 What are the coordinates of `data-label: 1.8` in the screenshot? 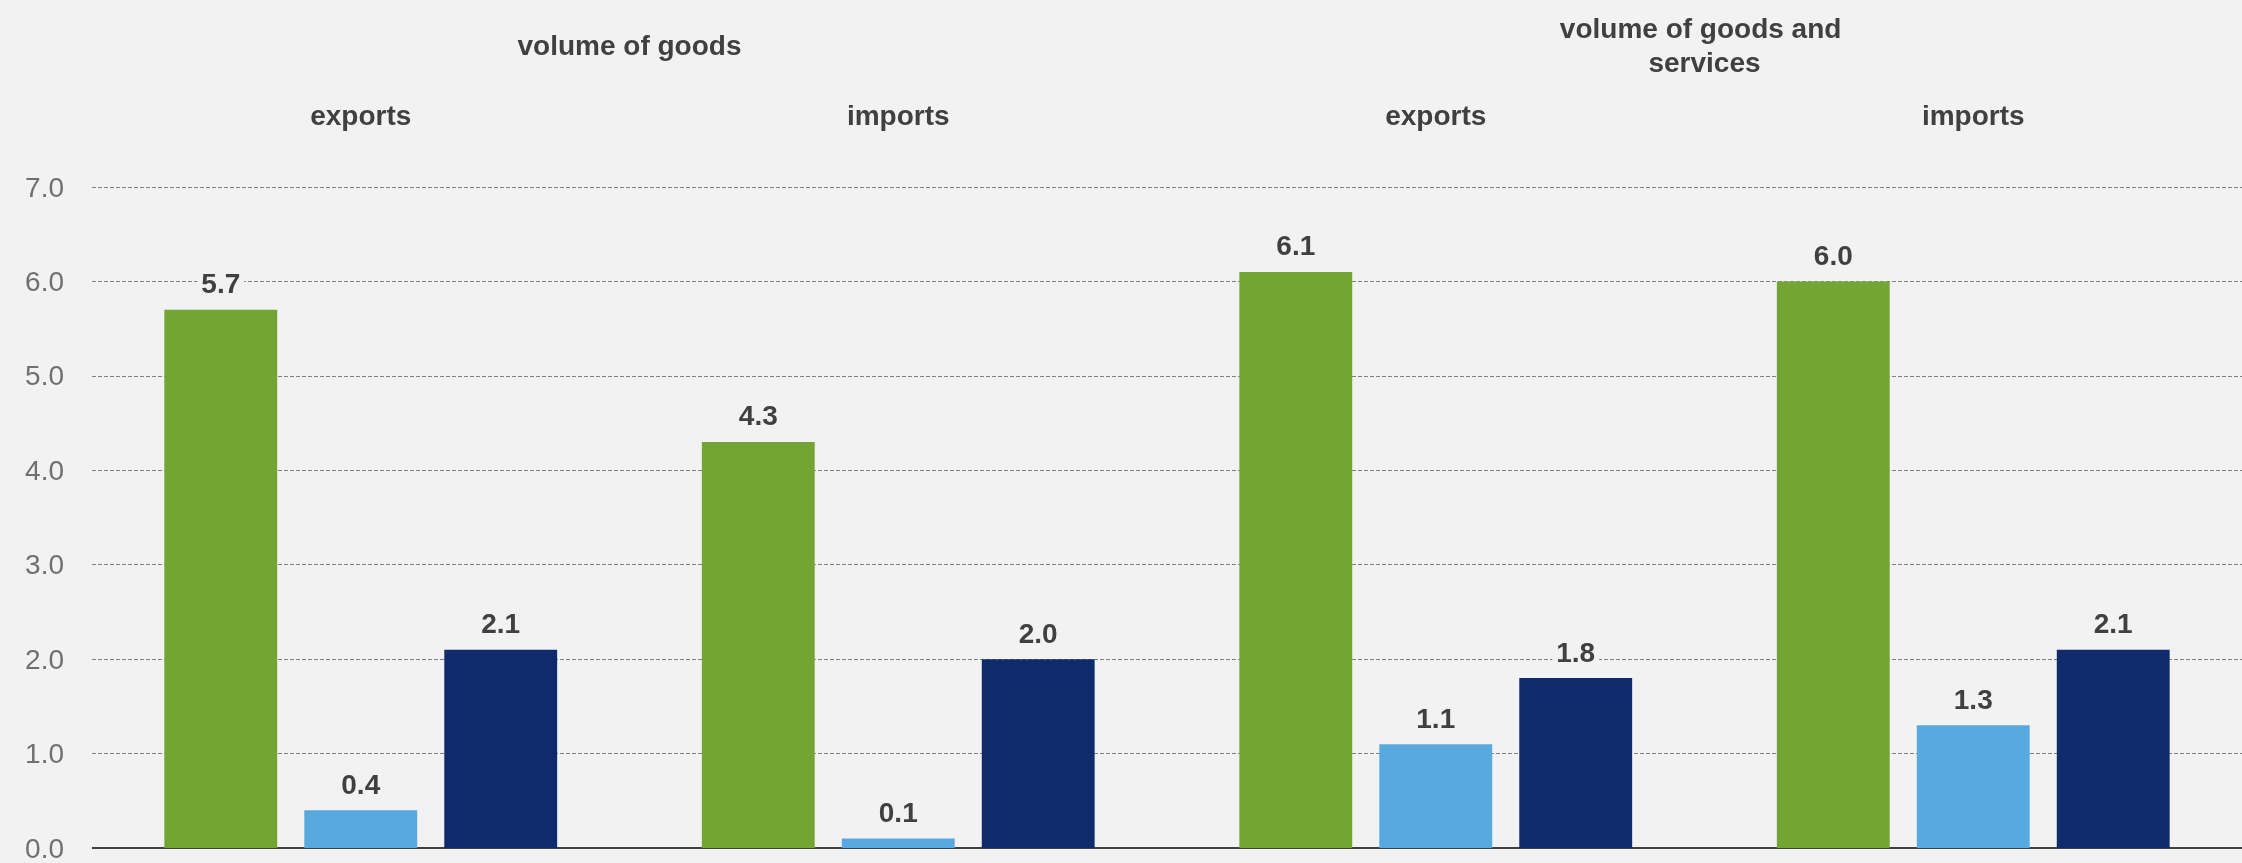 It's located at (1576, 652).